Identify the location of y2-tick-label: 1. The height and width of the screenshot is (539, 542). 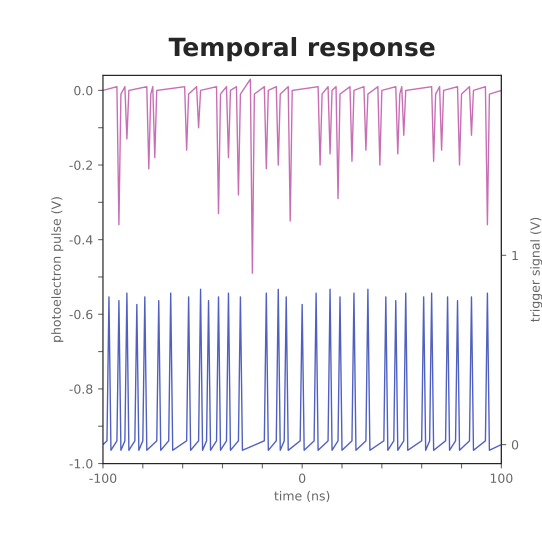
(515, 255).